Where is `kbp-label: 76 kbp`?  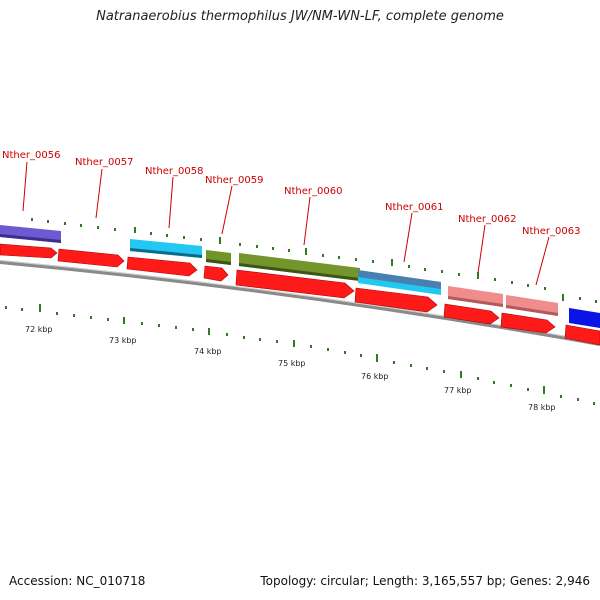
kbp-label: 76 kbp is located at coordinates (375, 376).